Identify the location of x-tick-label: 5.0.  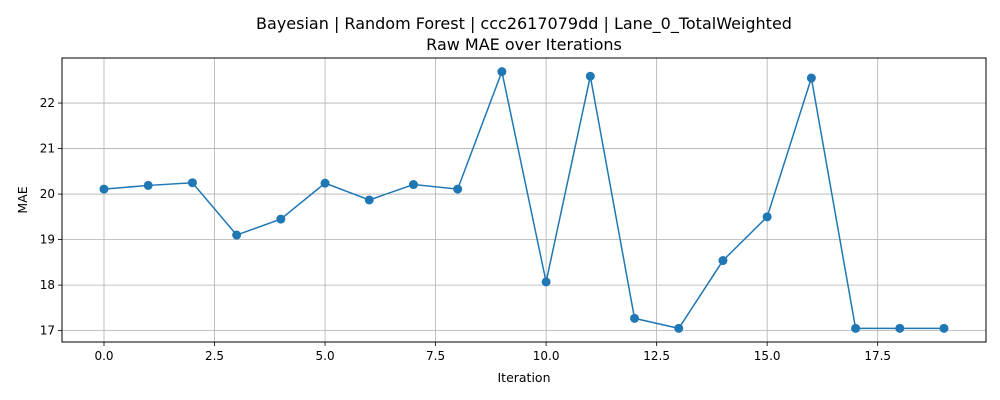
(325, 356).